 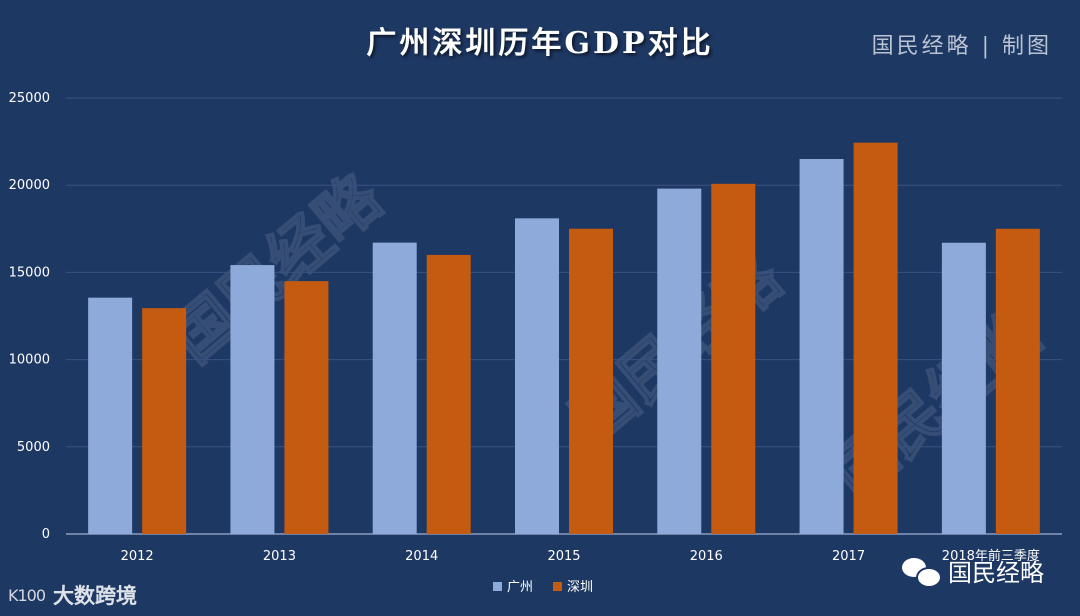 I want to click on bar-广州-2017, so click(x=821, y=346).